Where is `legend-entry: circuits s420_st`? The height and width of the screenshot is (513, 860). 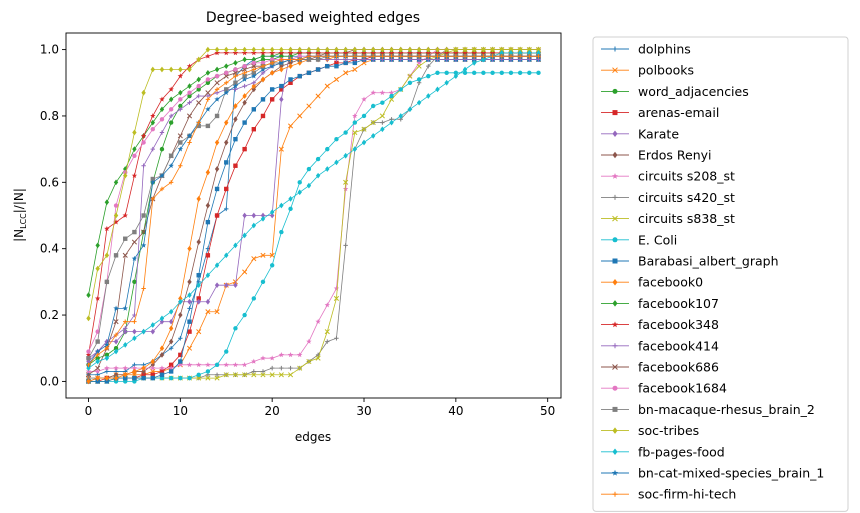
legend-entry: circuits s420_st is located at coordinates (668, 197).